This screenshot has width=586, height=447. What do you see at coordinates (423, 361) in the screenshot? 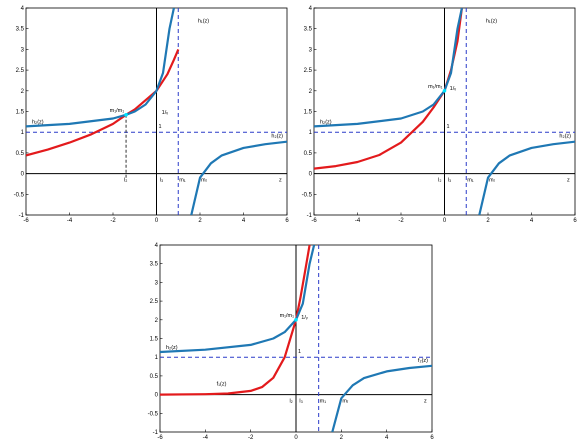
I see `h2-right-label: f₂(z)` at bounding box center [423, 361].